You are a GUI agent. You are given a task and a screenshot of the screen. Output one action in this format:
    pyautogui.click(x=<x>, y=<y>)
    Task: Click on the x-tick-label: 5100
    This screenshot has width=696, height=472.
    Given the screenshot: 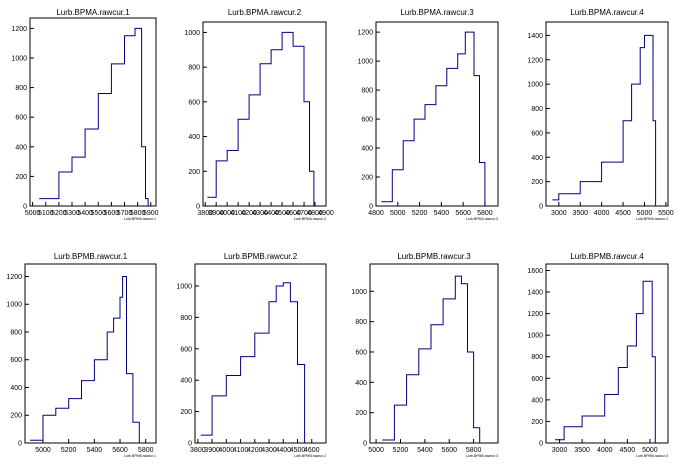 What is the action you would take?
    pyautogui.click(x=46, y=213)
    